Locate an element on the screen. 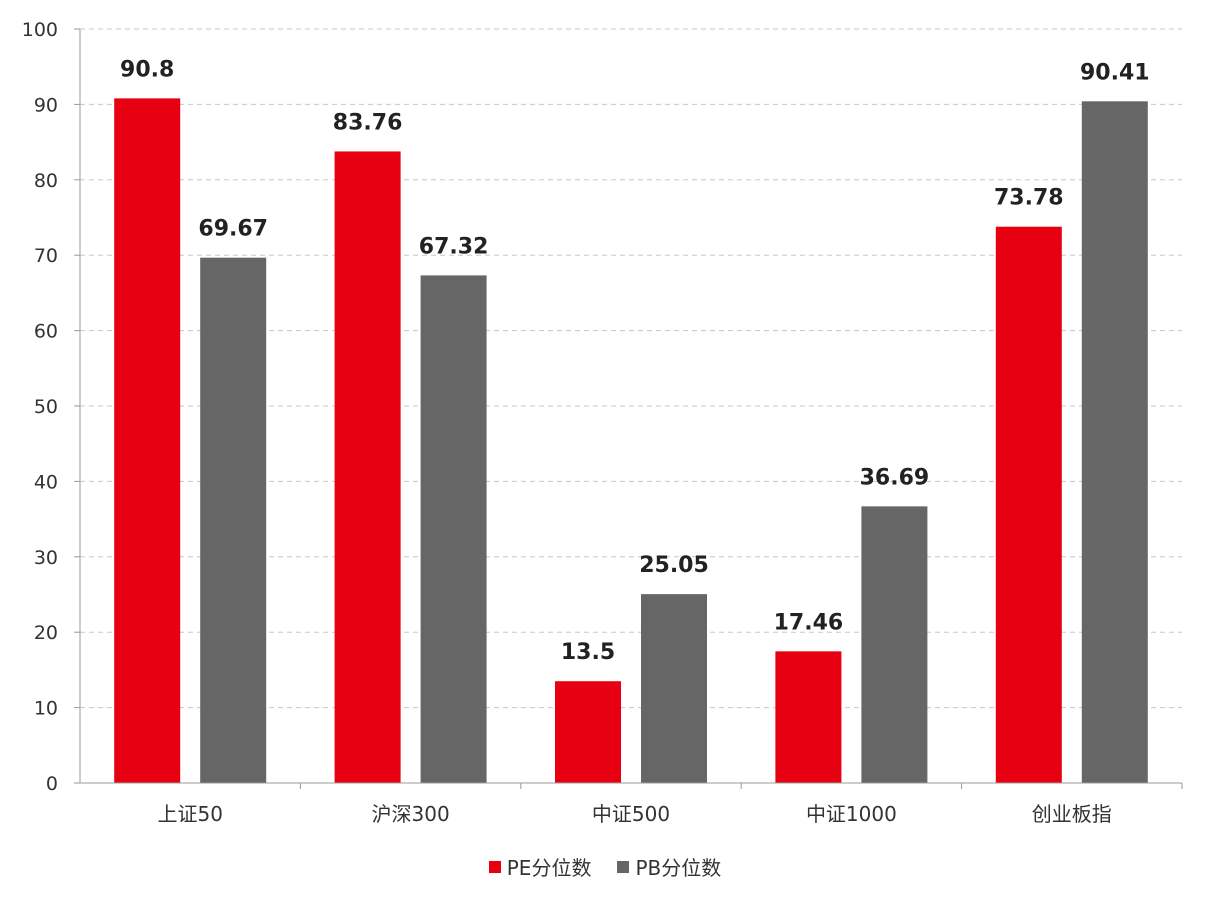  legend-swatch-pe is located at coordinates (494, 866).